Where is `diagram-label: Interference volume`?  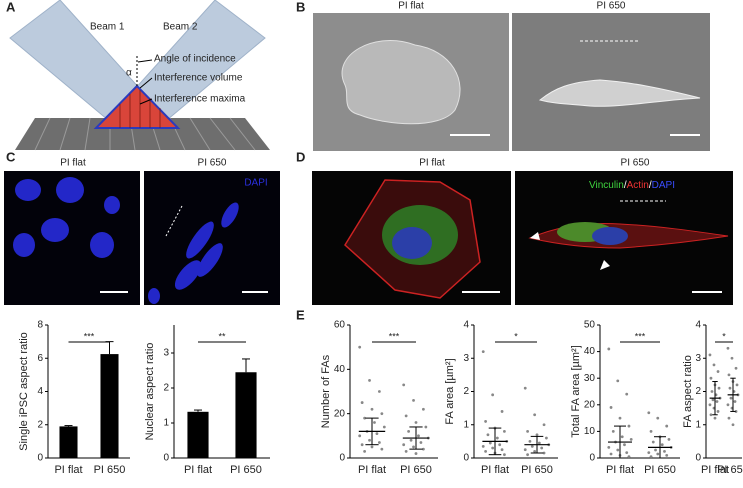 diagram-label: Interference volume is located at coordinates (198, 78).